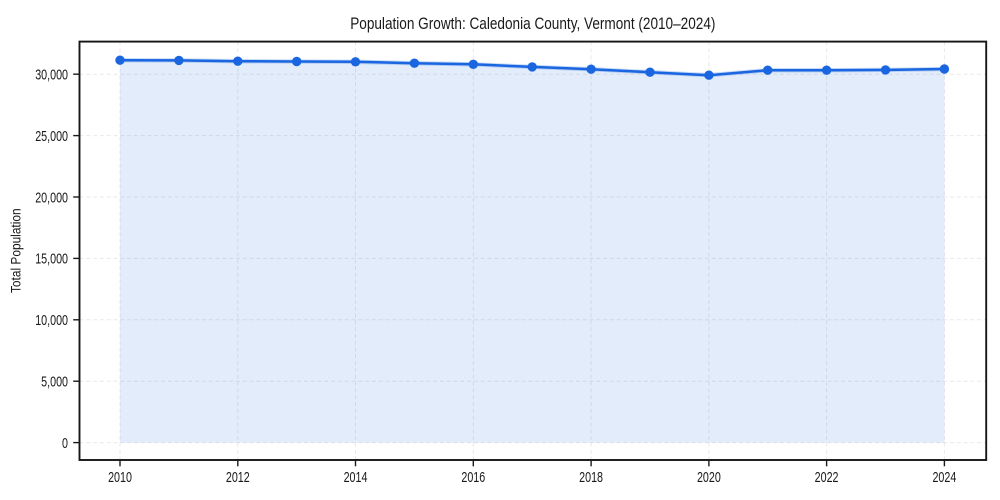 The image size is (1000, 500). What do you see at coordinates (51, 258) in the screenshot?
I see `svg-text: 15,000` at bounding box center [51, 258].